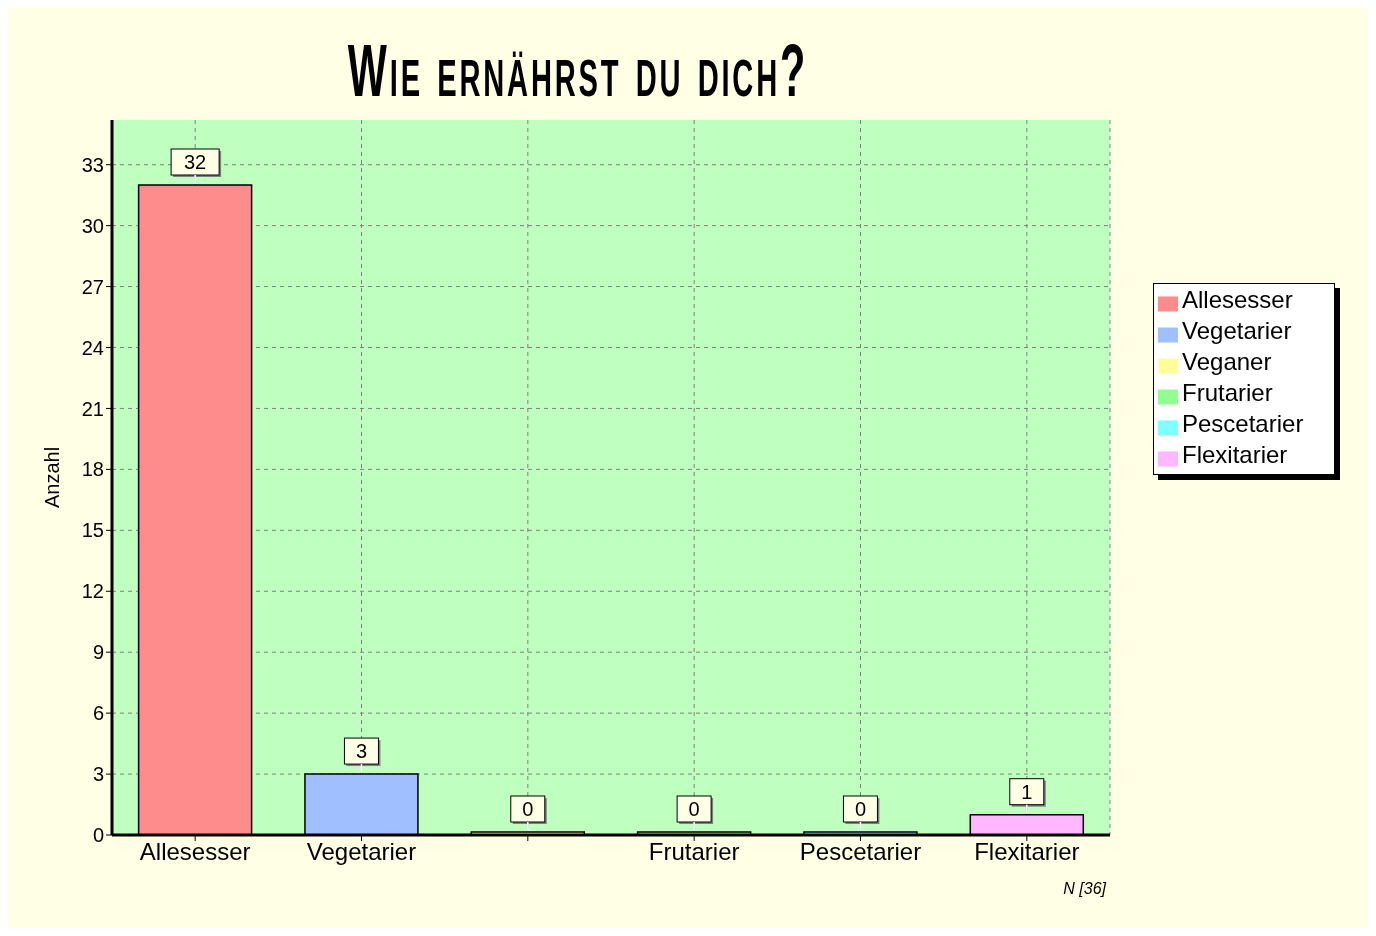  I want to click on data-label: 3, so click(361, 751).